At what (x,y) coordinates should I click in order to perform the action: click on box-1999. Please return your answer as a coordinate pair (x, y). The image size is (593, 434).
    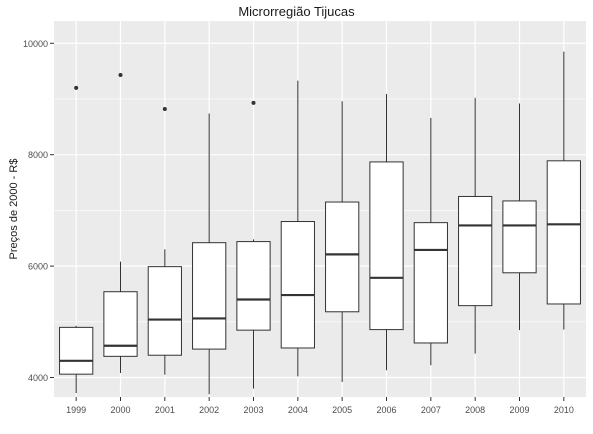
    Looking at the image, I should click on (76, 239).